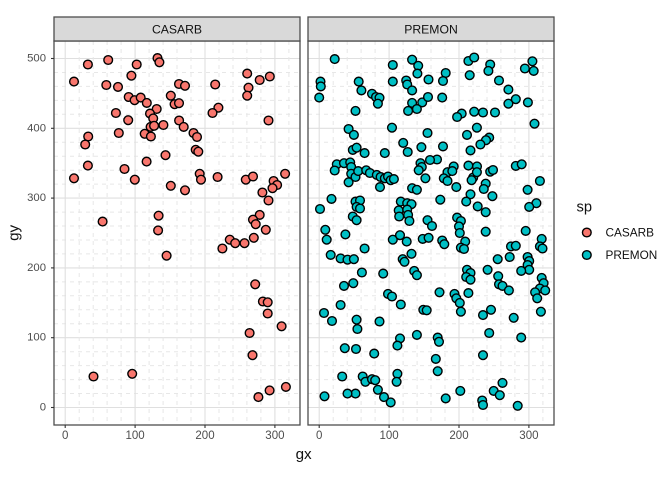 The height and width of the screenshot is (480, 672). What do you see at coordinates (36, 59) in the screenshot?
I see `svg-text: 500` at bounding box center [36, 59].